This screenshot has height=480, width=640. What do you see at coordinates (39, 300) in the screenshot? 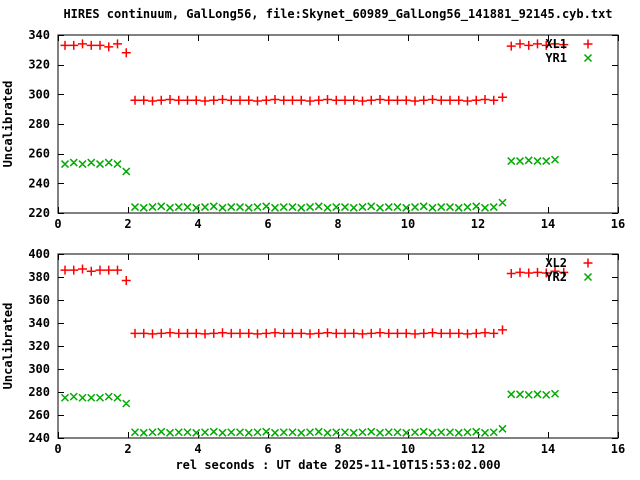
I see `y-tick-label: 360` at bounding box center [39, 300].